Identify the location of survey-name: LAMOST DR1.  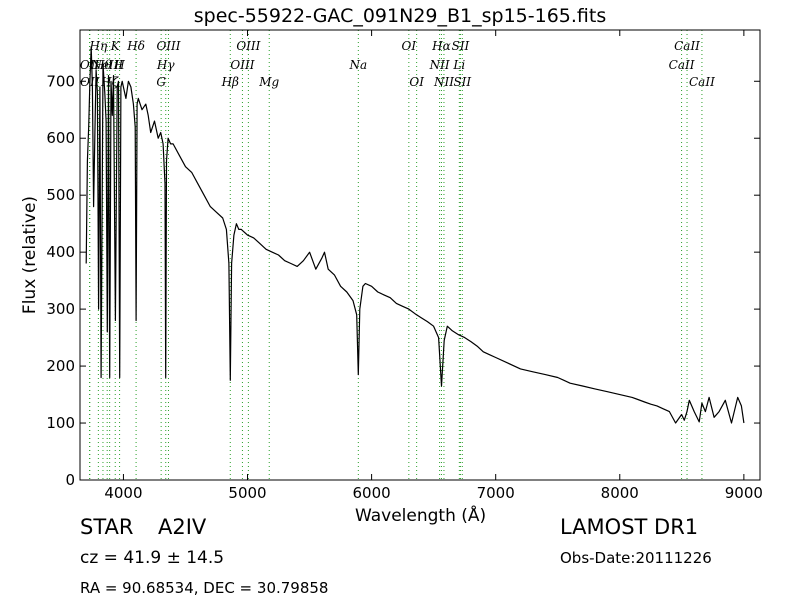
(629, 527).